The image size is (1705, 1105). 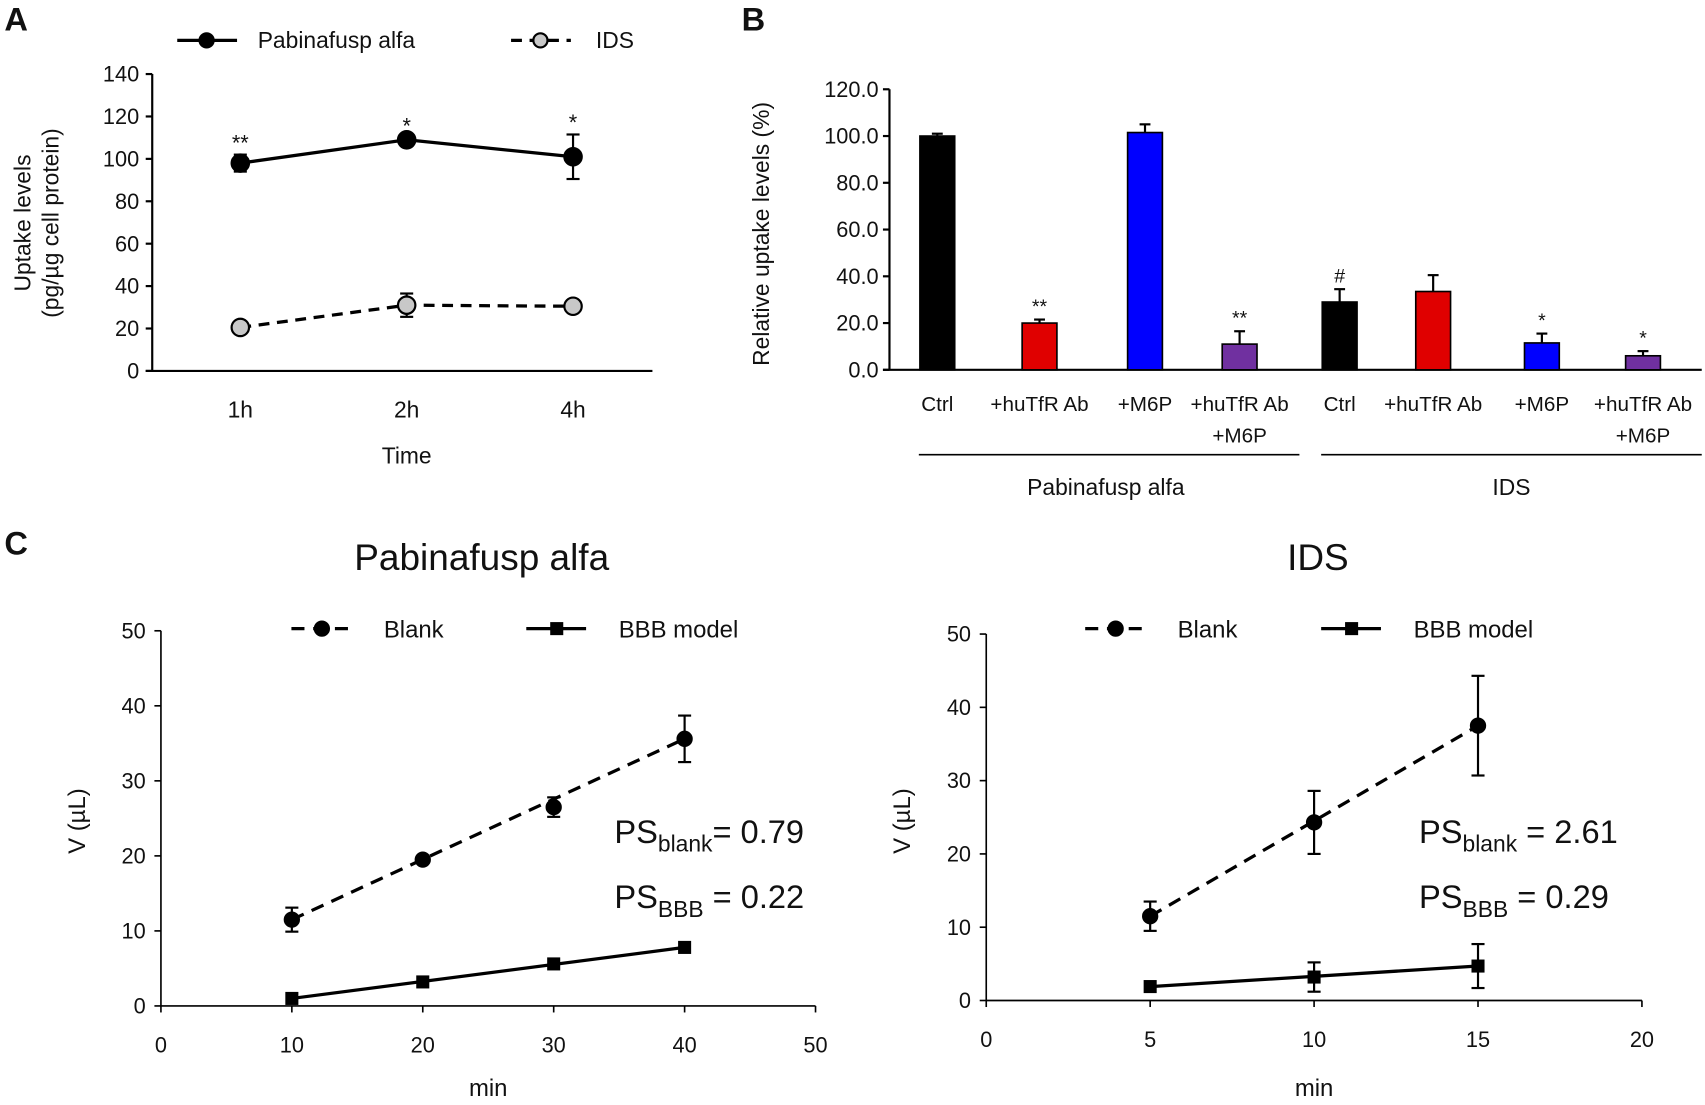 I want to click on x-axis-label: Time, so click(x=407, y=455).